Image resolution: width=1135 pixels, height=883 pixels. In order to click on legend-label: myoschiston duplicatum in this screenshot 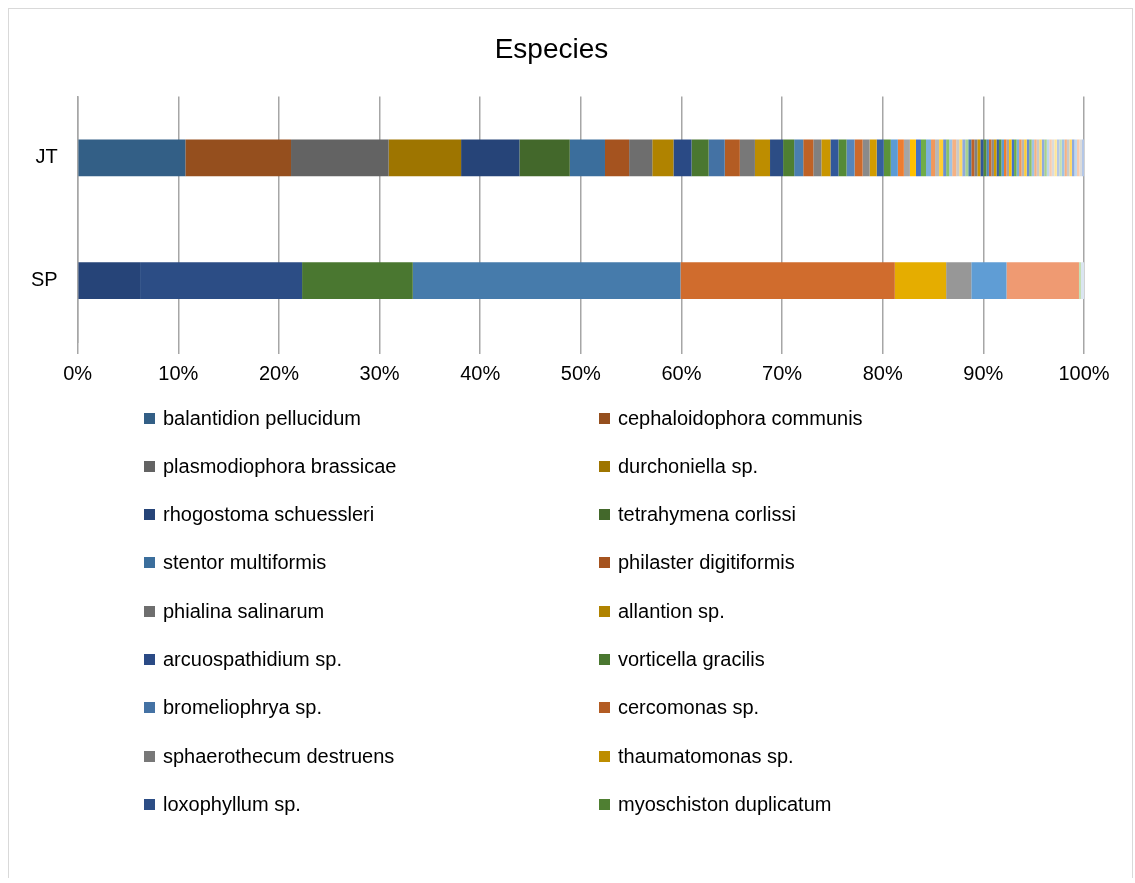, I will do `click(725, 804)`.